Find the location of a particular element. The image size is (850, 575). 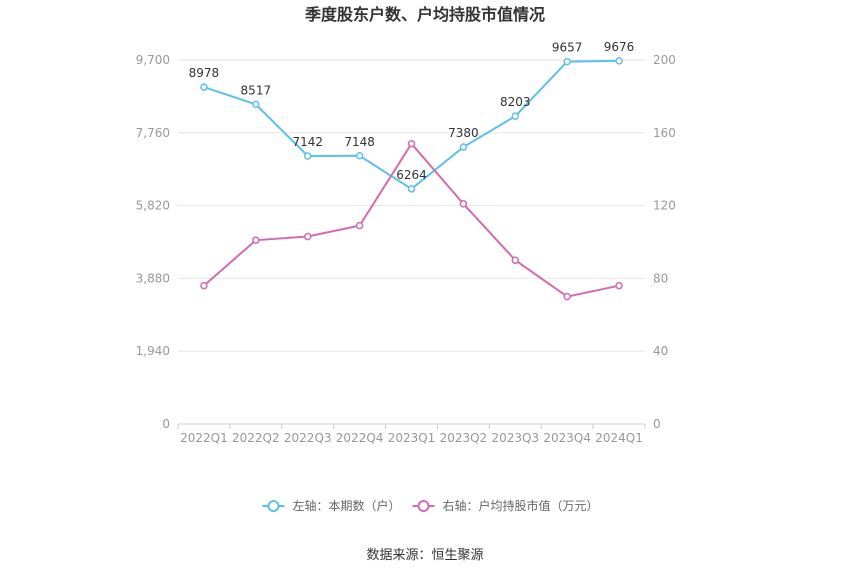

x-tick-label: 2023Q2 is located at coordinates (464, 438).